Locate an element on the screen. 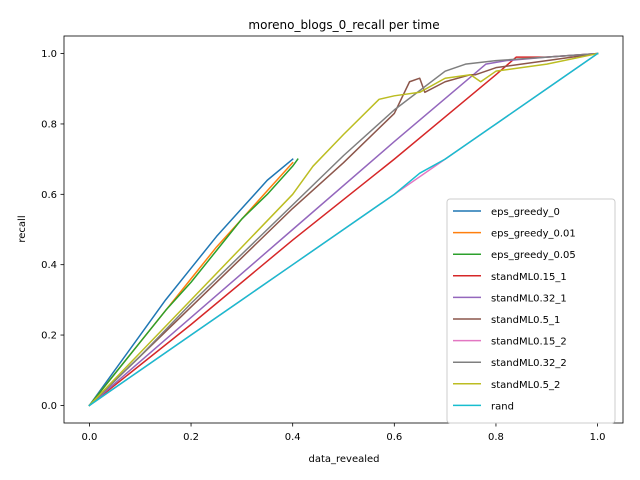  y-tick-label: 0.2 is located at coordinates (49, 336).